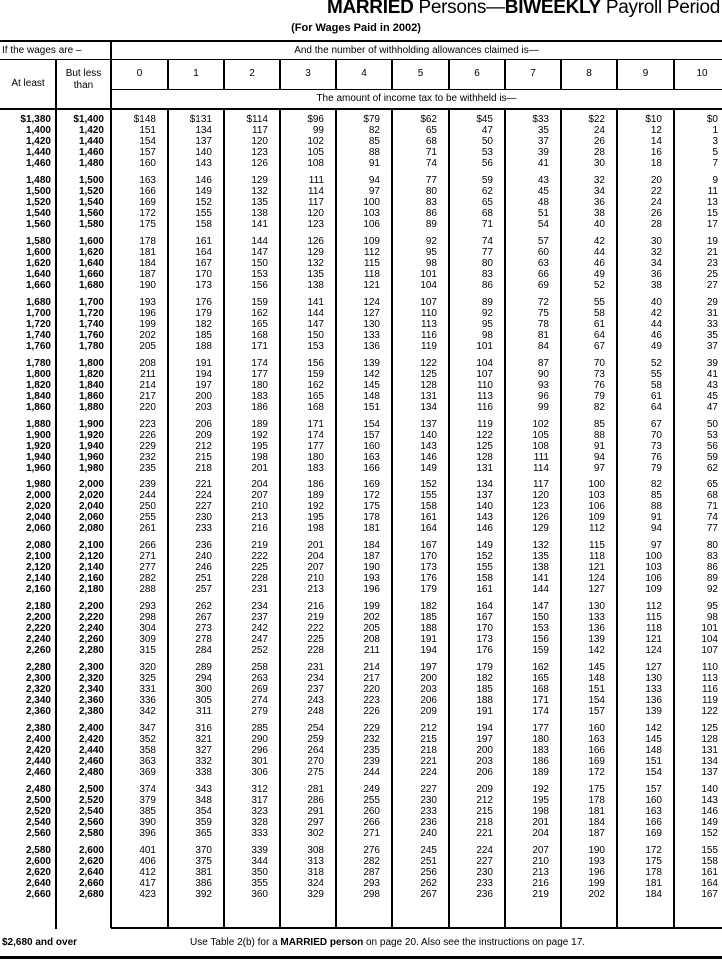 This screenshot has width=722, height=961. Describe the element at coordinates (428, 496) in the screenshot. I see `withholding-amount: 155` at that location.